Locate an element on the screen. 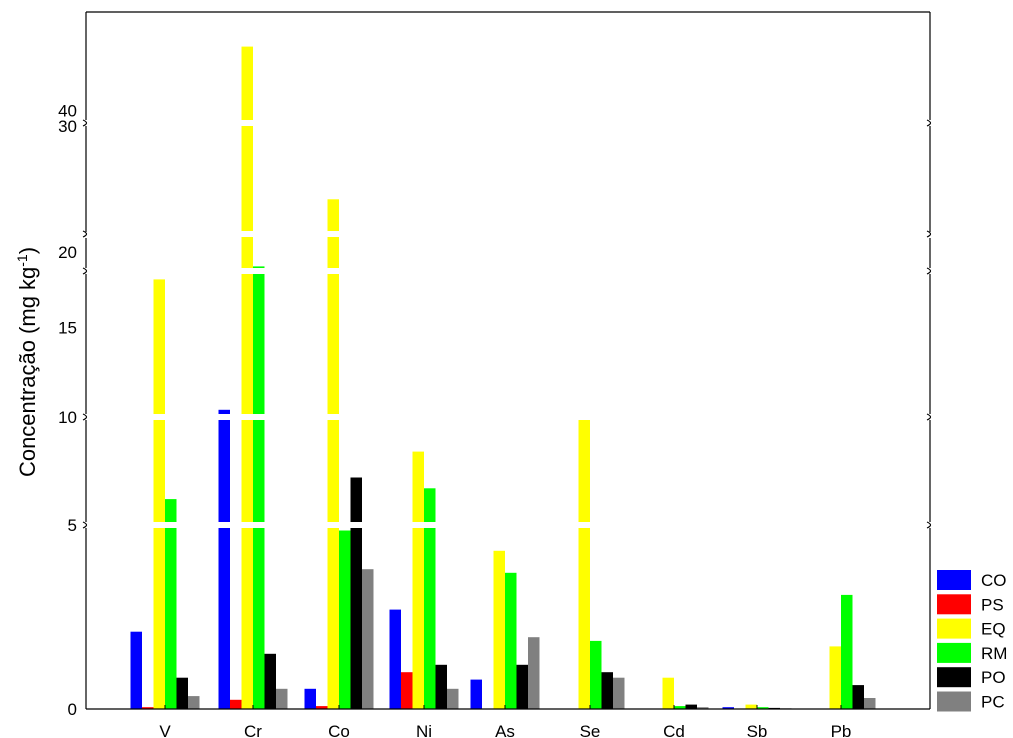  legend-label-po: PO is located at coordinates (993, 677).